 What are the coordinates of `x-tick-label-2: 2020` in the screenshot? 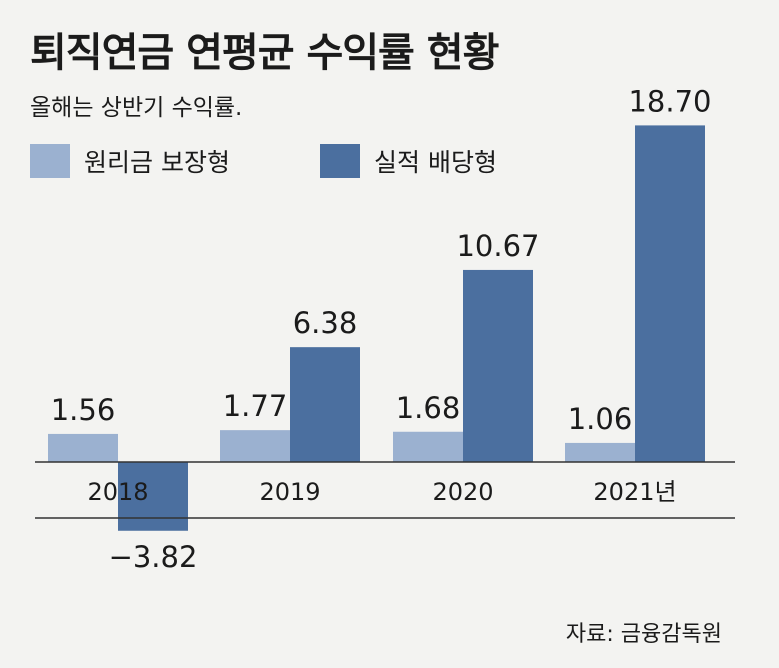 It's located at (462, 492).